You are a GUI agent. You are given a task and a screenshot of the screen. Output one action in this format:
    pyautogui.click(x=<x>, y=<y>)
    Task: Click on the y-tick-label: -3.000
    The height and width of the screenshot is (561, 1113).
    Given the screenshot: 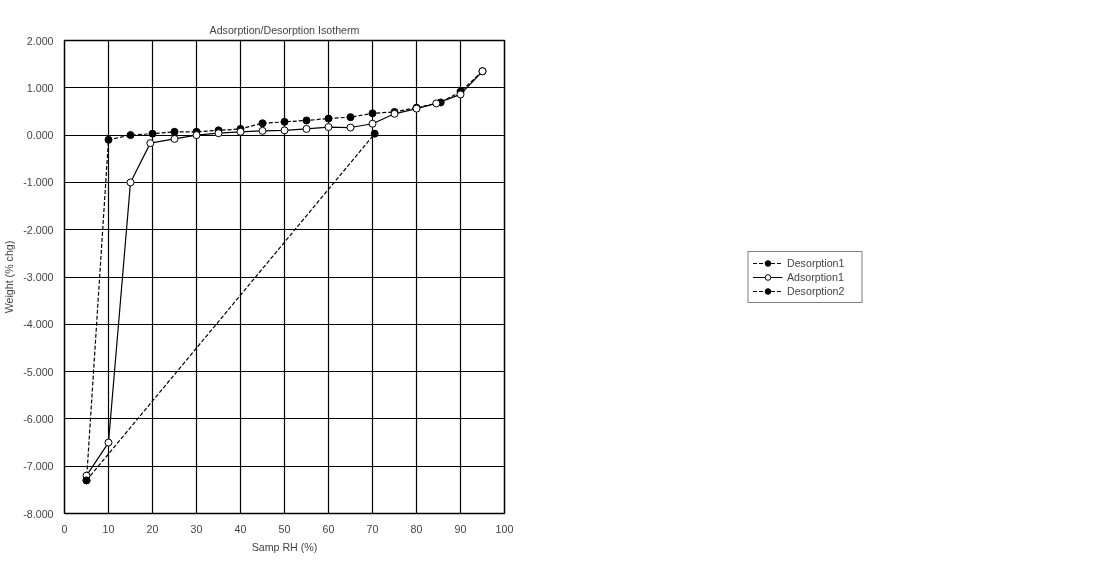 What is the action you would take?
    pyautogui.click(x=38, y=277)
    